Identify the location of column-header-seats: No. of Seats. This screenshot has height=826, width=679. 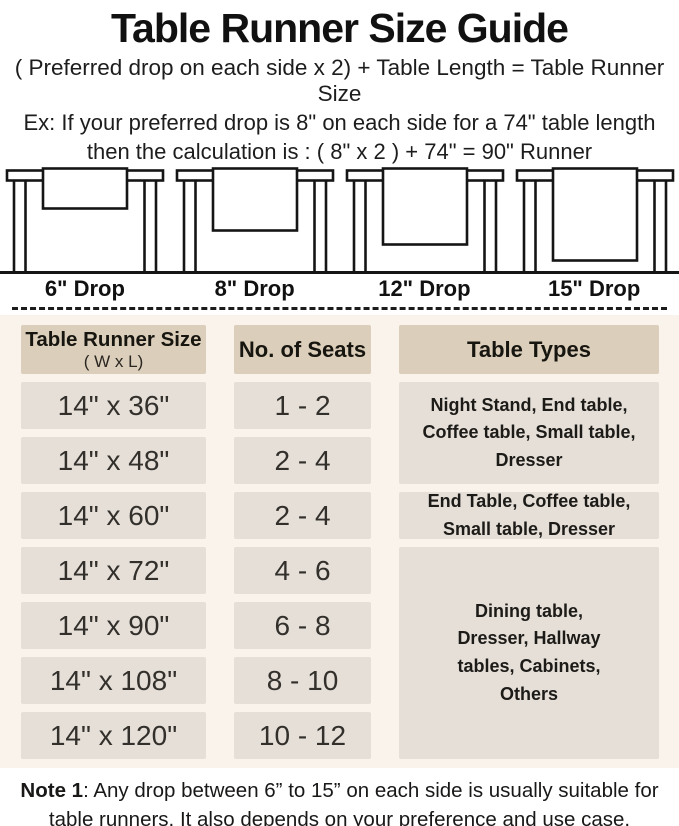
(302, 350).